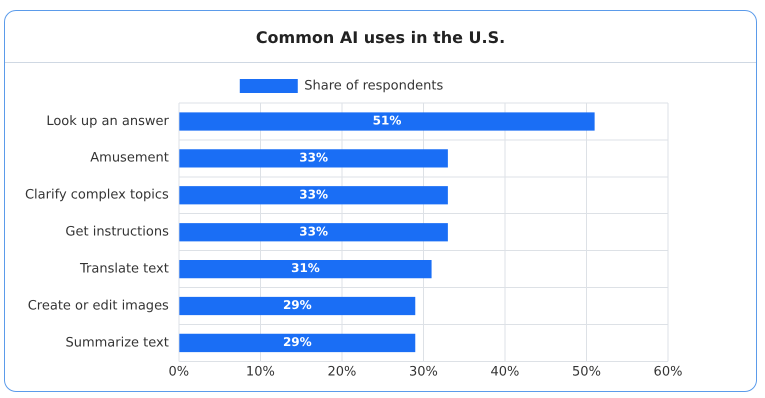  I want to click on x-tick-label: 50%, so click(586, 372).